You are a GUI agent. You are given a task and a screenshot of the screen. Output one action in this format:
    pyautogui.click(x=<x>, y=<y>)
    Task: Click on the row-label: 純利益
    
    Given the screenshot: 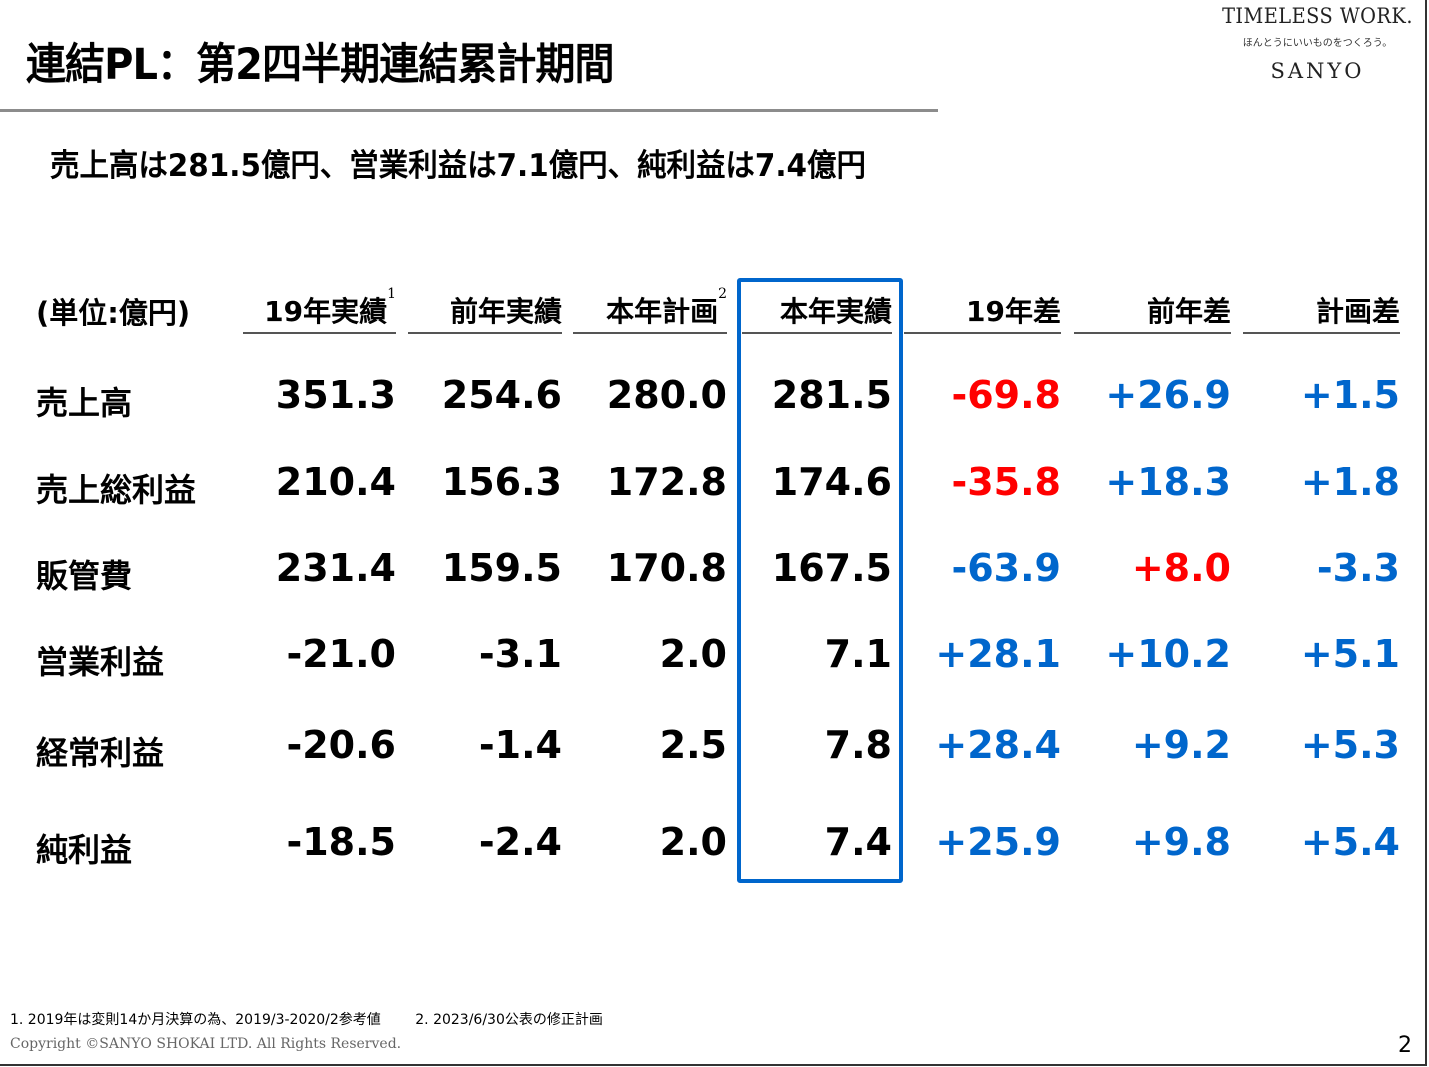 What is the action you would take?
    pyautogui.click(x=84, y=850)
    